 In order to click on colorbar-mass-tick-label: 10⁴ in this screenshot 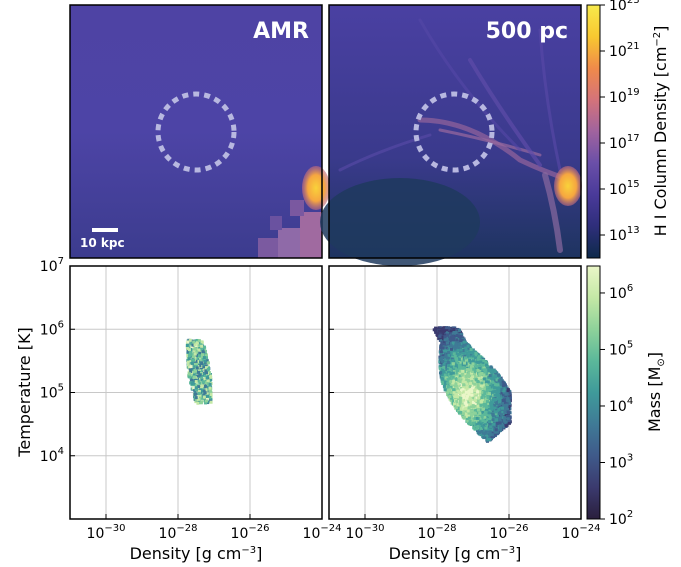, I will do `click(621, 405)`.